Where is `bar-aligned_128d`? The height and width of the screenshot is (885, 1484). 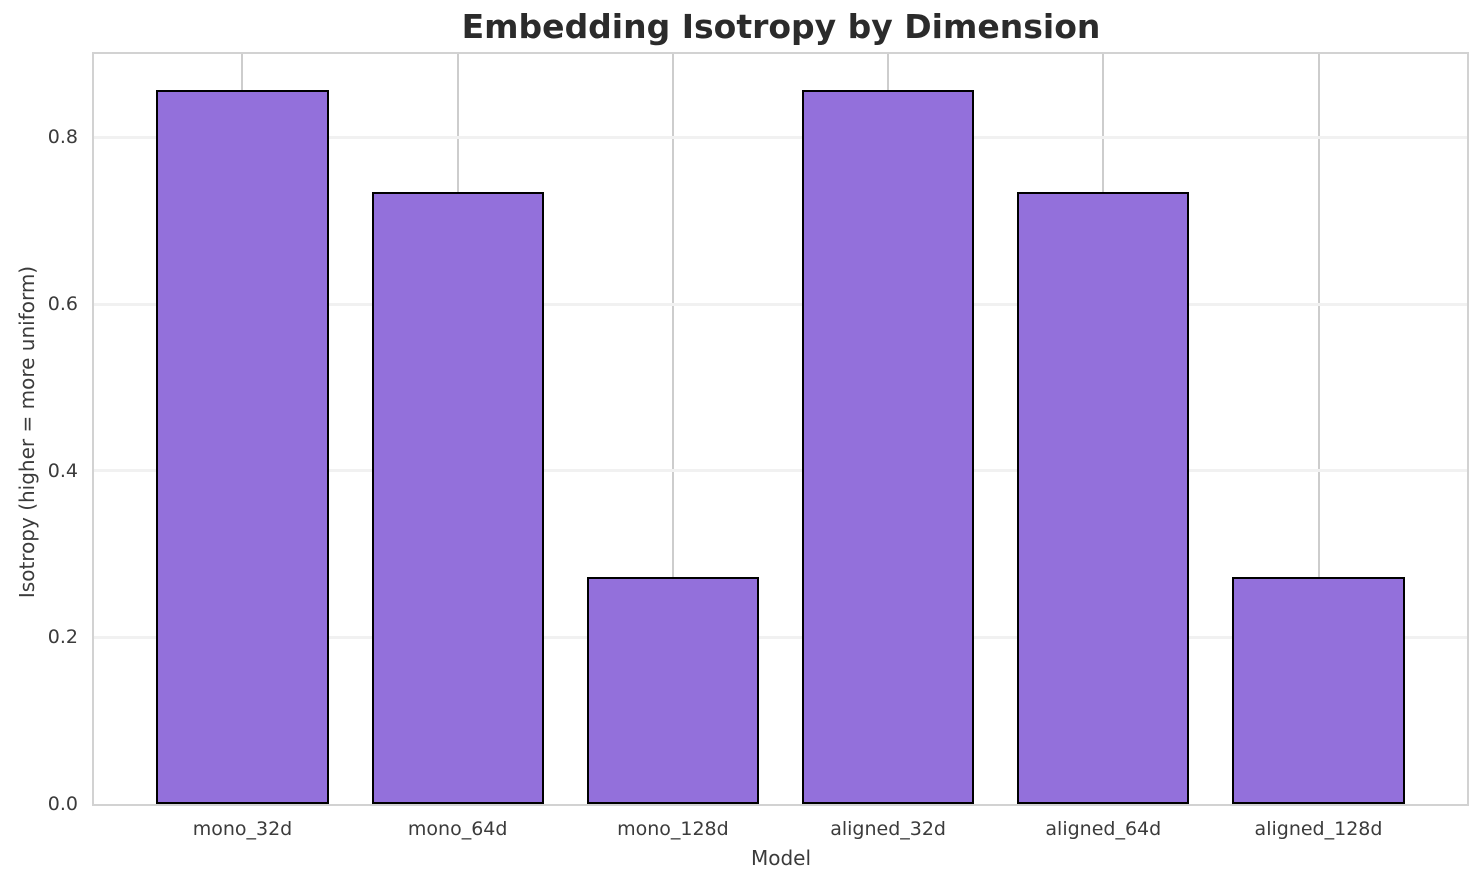
bar-aligned_128d is located at coordinates (1318, 690).